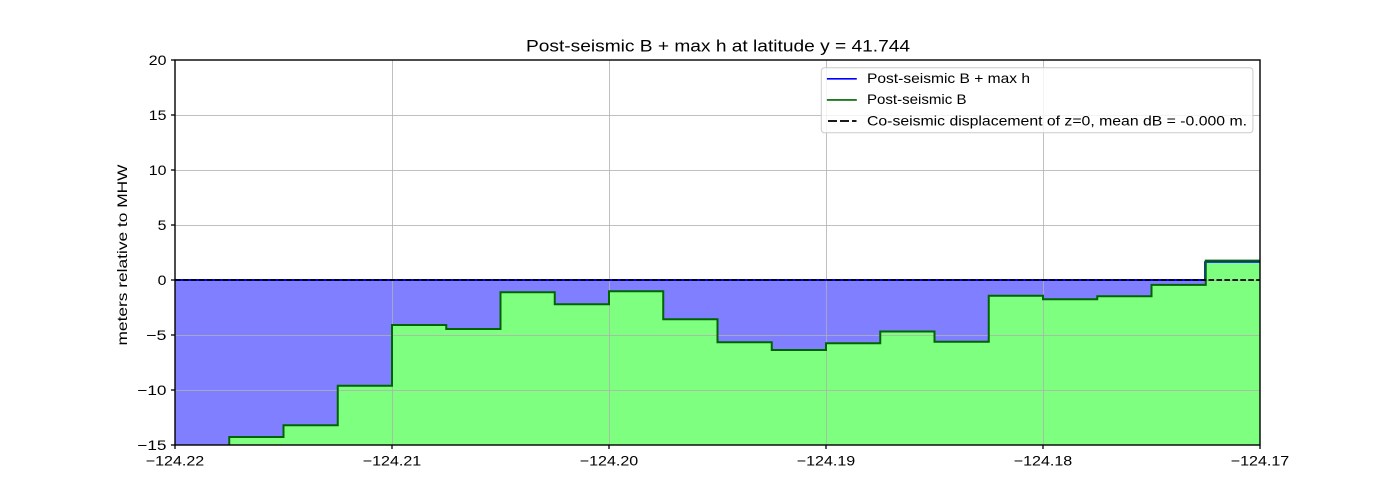  Describe the element at coordinates (917, 99) in the screenshot. I see `svg-text: Post-seismic B` at that location.